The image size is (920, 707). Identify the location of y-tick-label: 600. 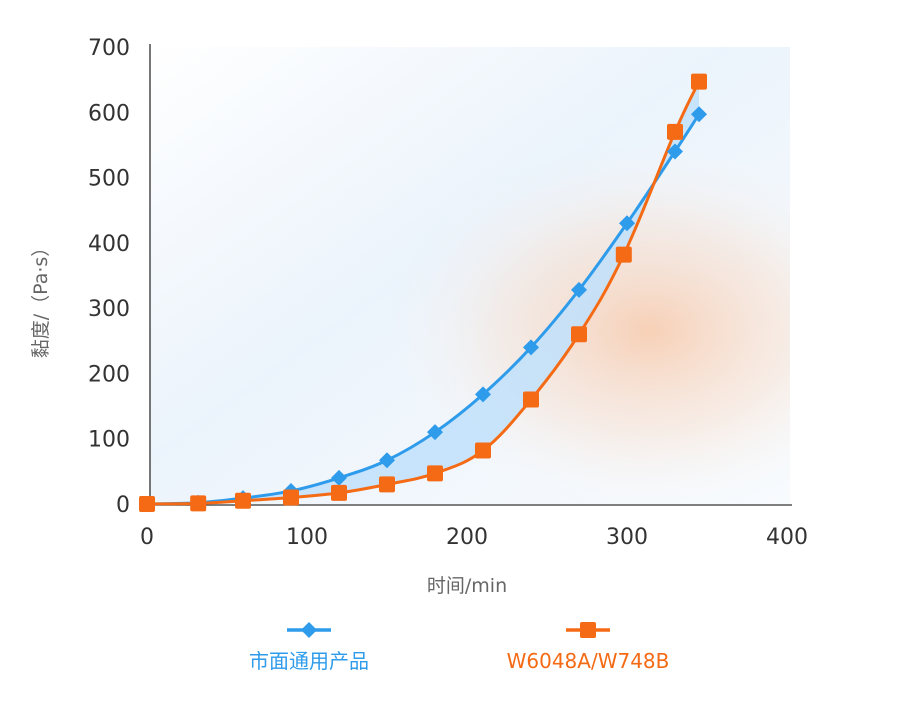
(109, 113).